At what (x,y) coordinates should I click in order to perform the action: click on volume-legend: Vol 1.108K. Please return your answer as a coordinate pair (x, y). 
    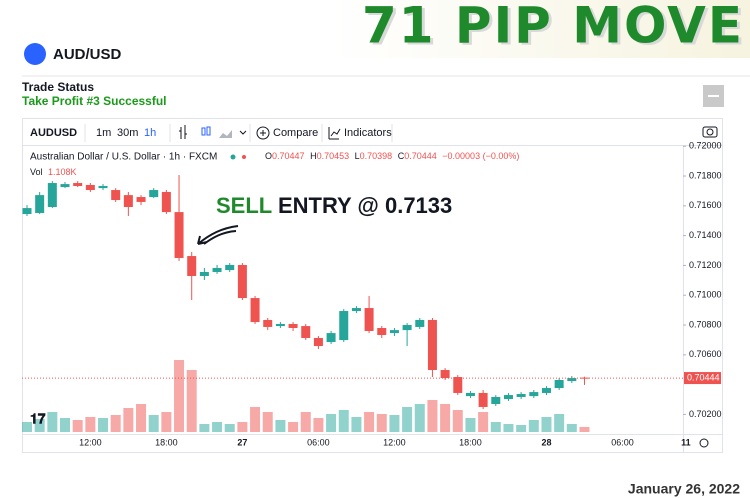
    Looking at the image, I should click on (53, 172).